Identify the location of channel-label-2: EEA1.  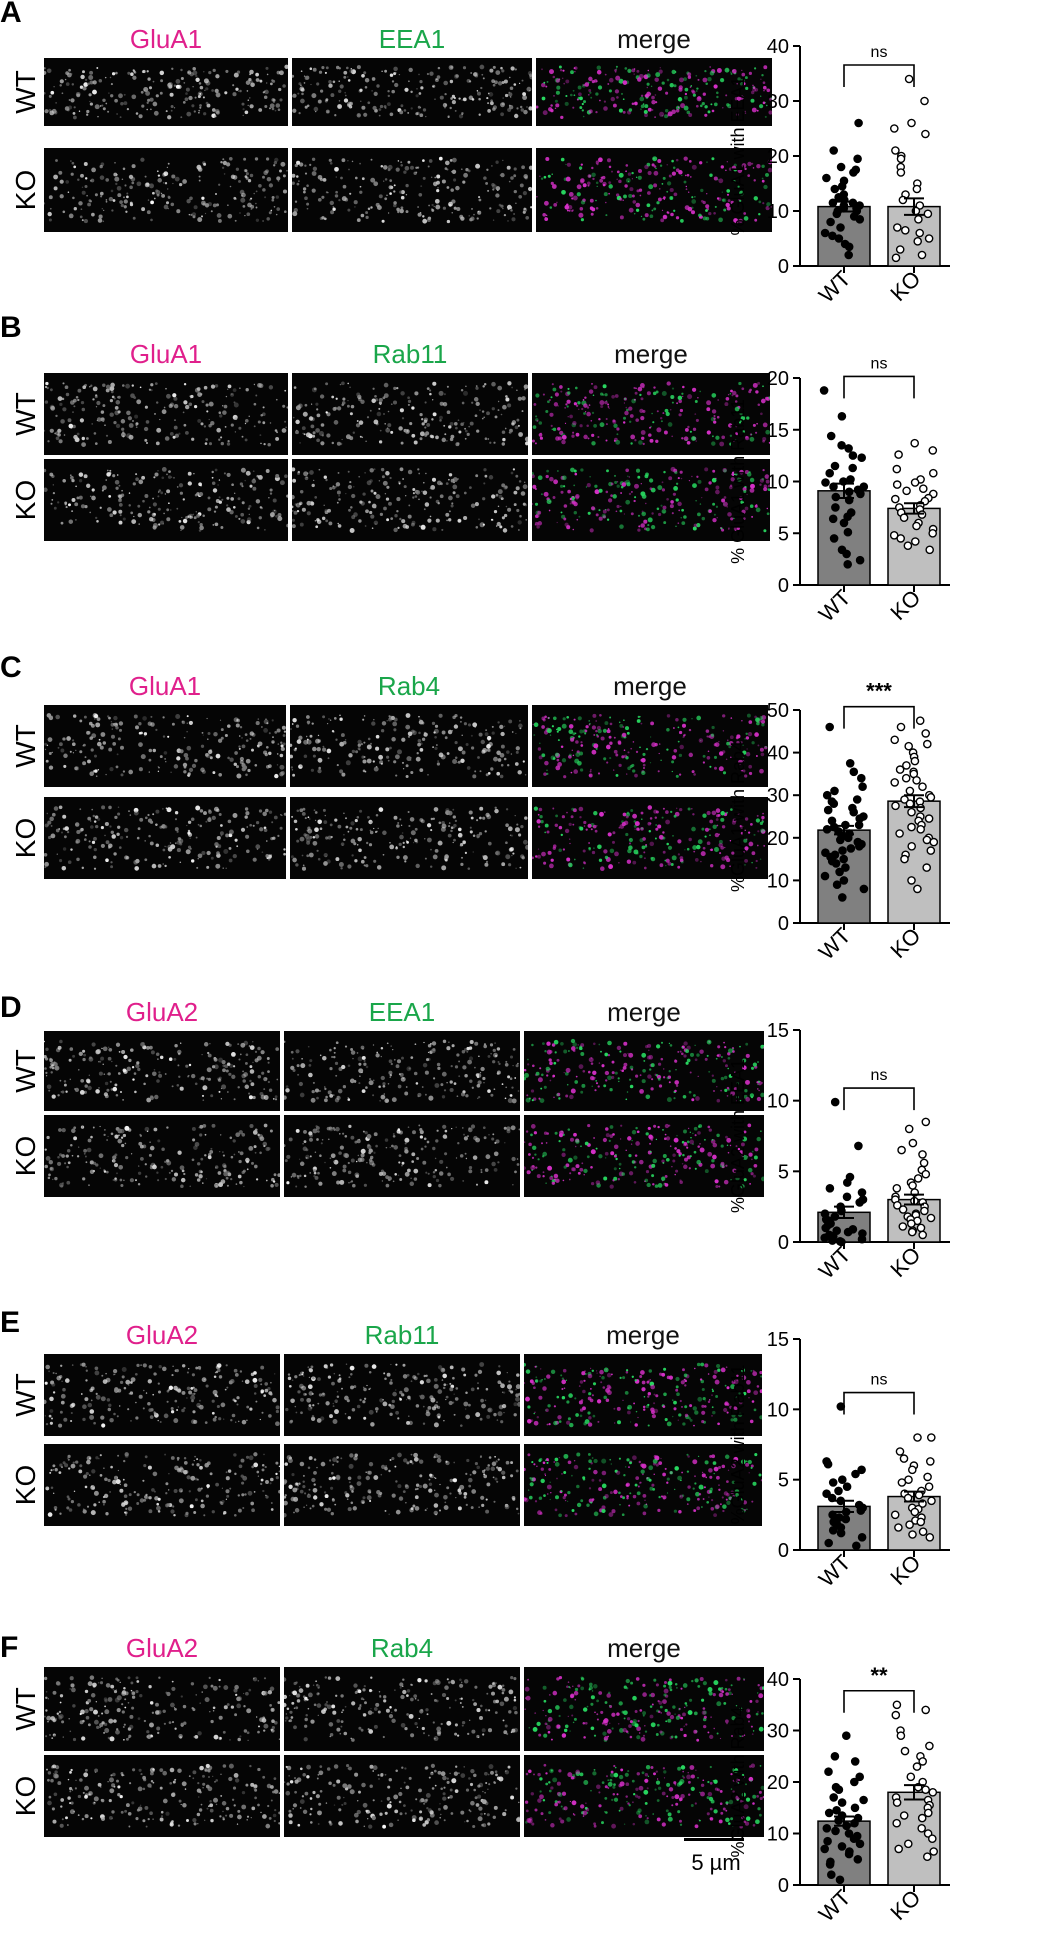
(402, 1012).